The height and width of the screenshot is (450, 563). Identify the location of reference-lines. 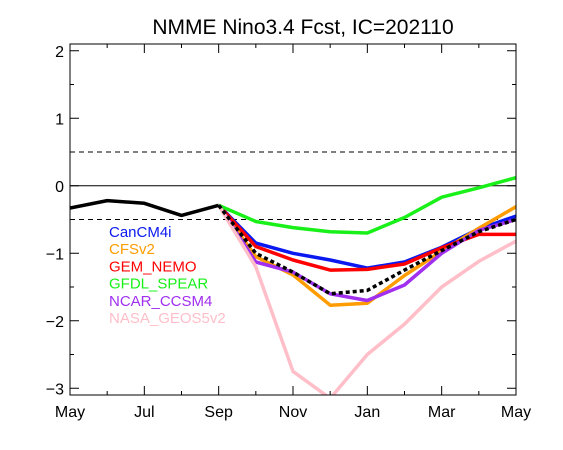
(293, 185).